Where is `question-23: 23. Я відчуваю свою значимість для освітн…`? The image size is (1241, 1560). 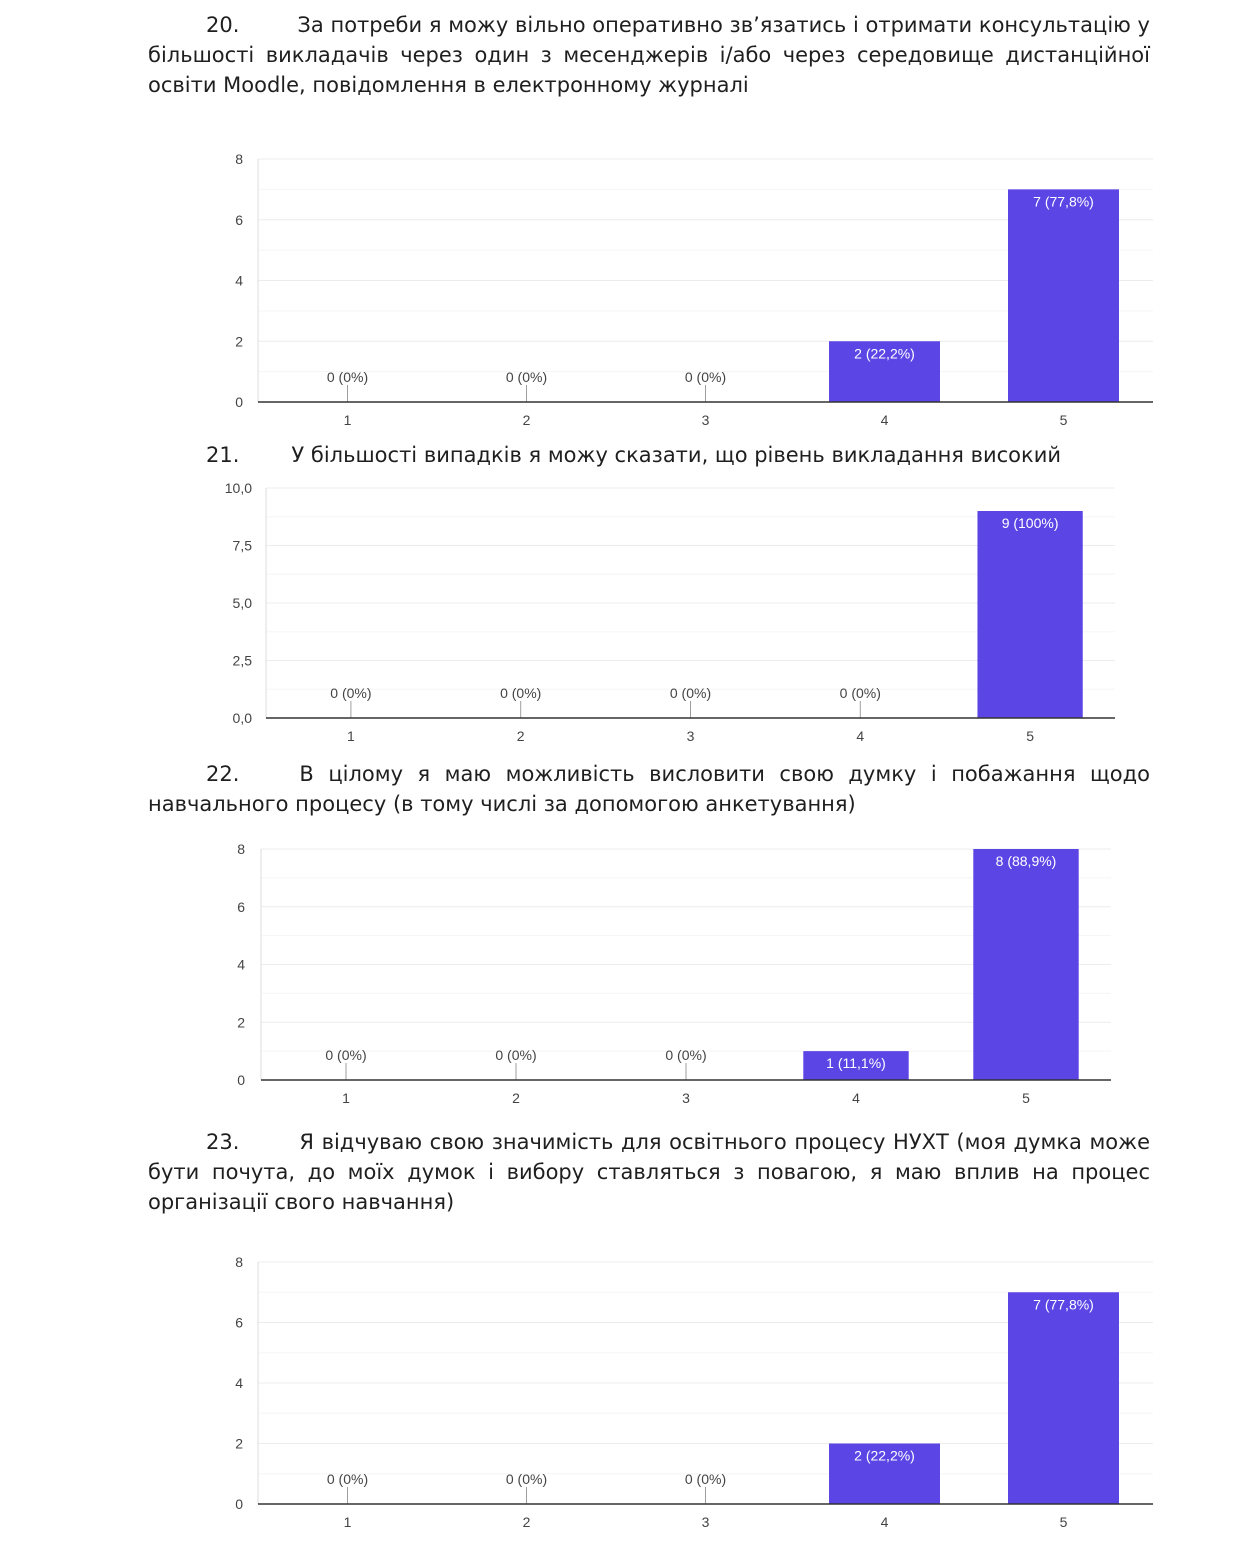 question-23: 23. Я відчуваю свою значимість для освітн… is located at coordinates (649, 1172).